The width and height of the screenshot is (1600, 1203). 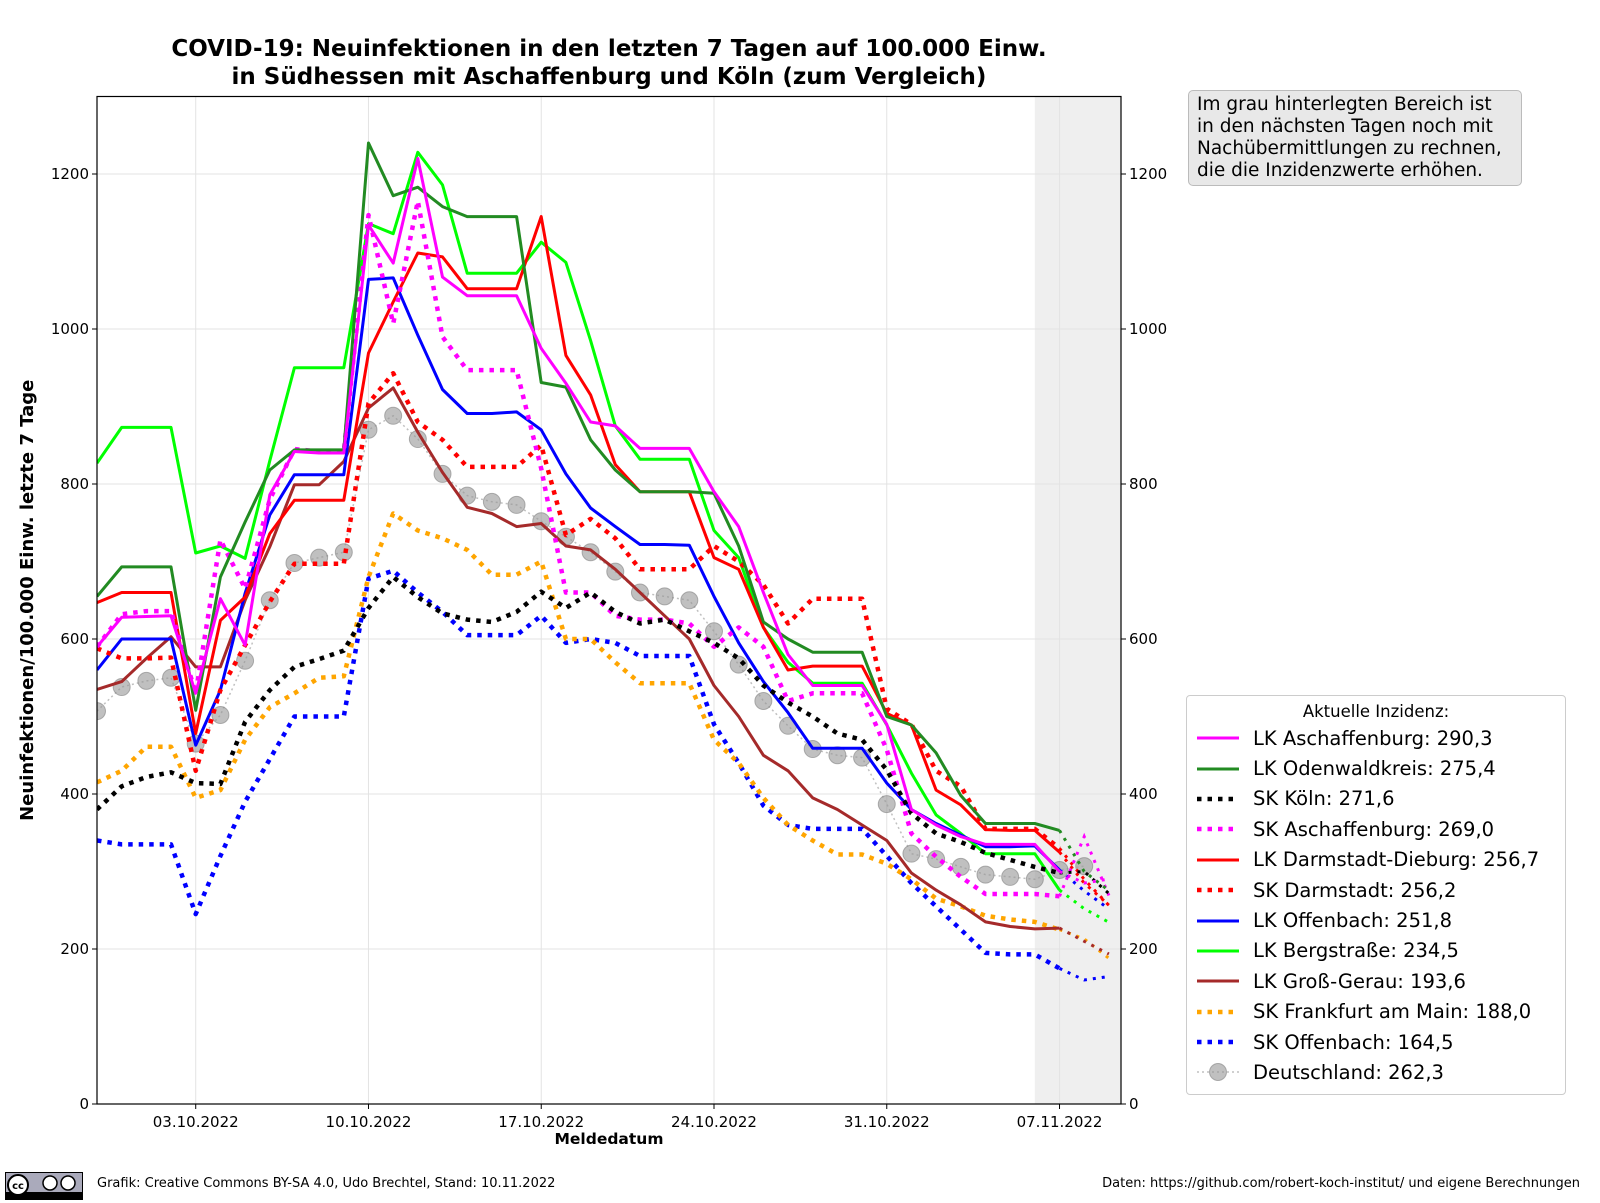 I want to click on legend-swatch-marker, so click(x=1218, y=1072).